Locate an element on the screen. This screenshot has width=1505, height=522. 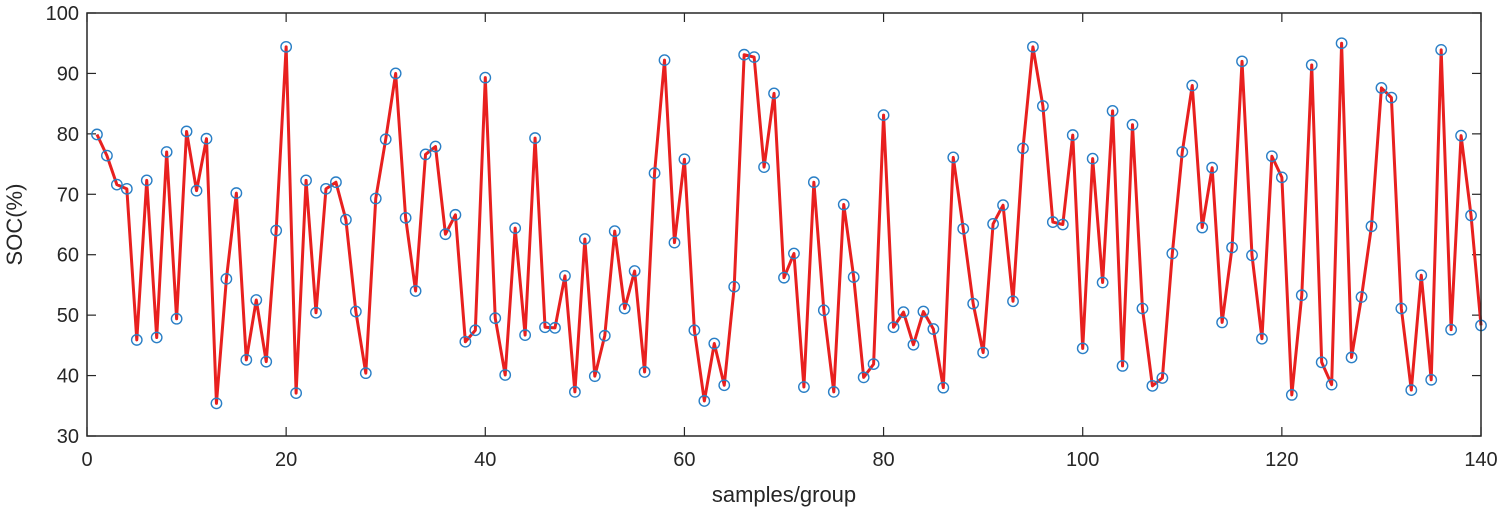
y-tick-label: 60 is located at coordinates (68, 256).